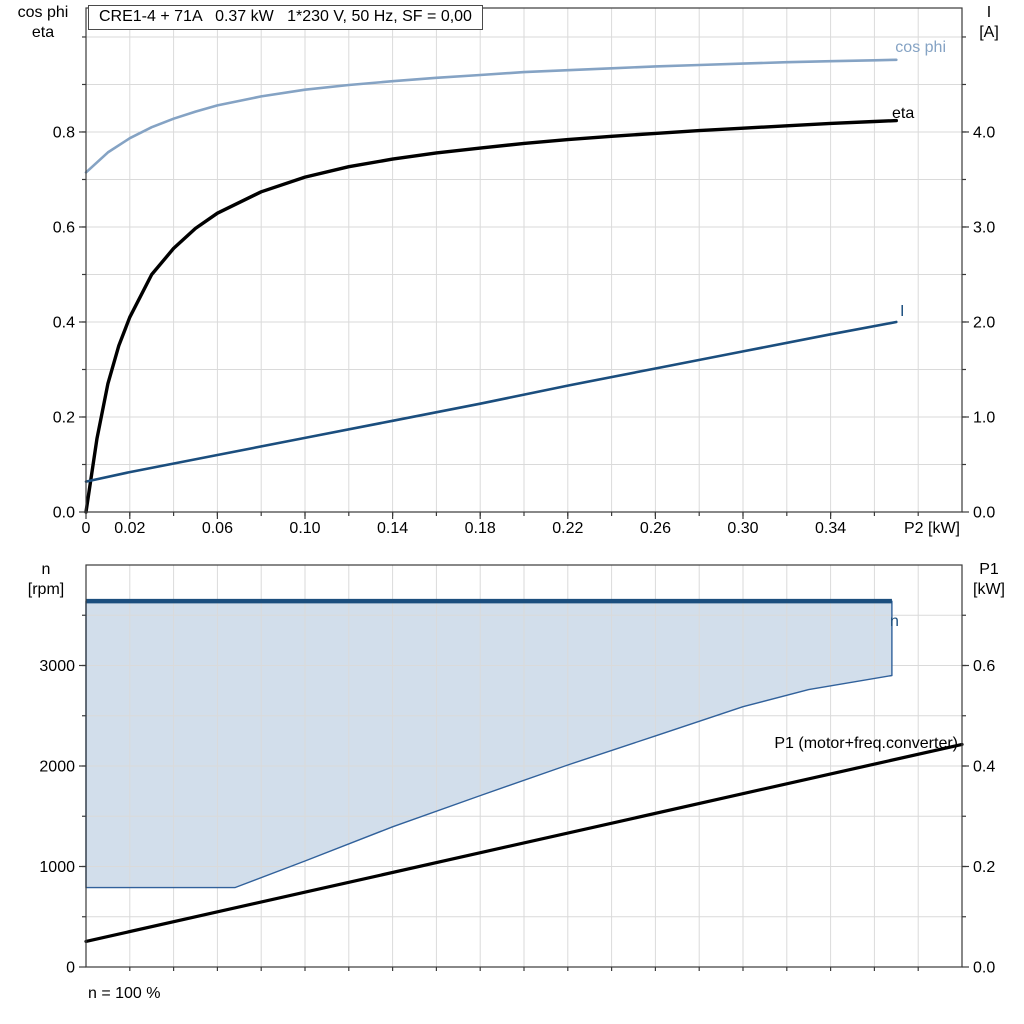 Image resolution: width=1024 pixels, height=1024 pixels. Describe the element at coordinates (989, 589) in the screenshot. I see `axis-title-p1-unit: [kW]` at that location.